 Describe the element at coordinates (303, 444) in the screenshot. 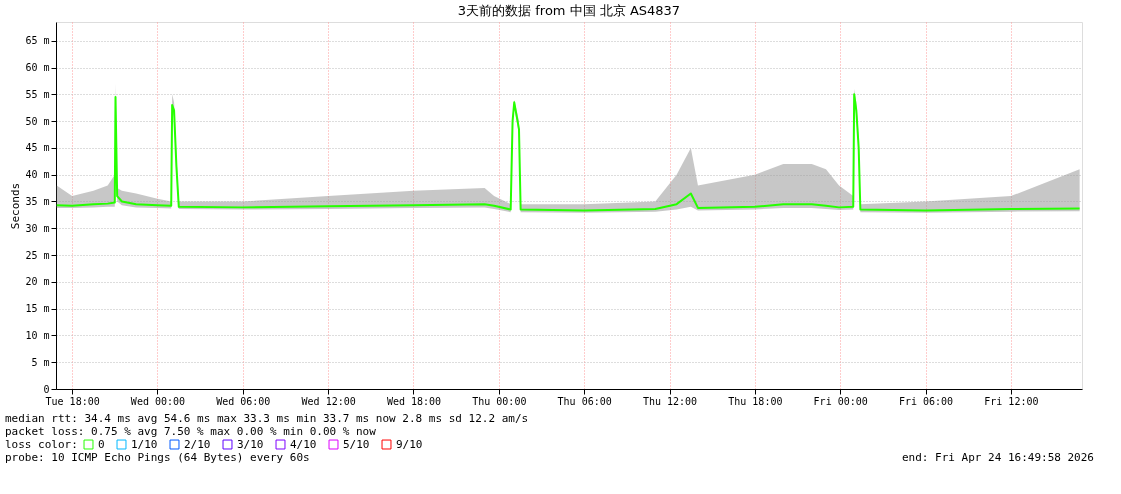

I see `legend-label: 4/10` at that location.